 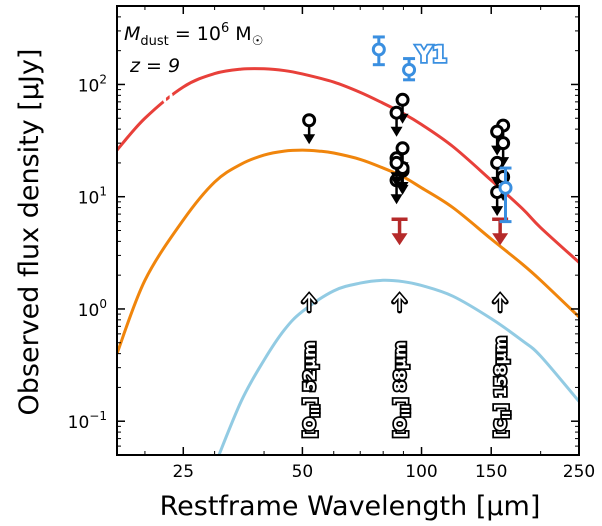 What do you see at coordinates (311, 389) in the screenshot?
I see `marker-label: [OIII] 52μm` at bounding box center [311, 389].